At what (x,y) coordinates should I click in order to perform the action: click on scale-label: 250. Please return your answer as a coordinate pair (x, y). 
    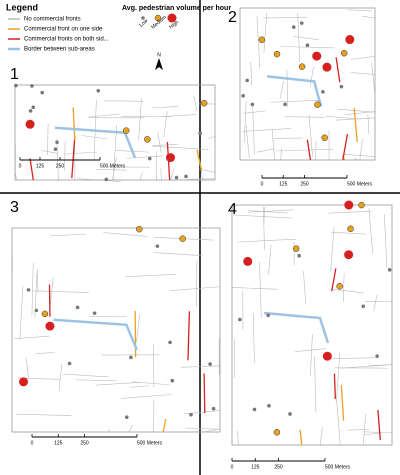
    Looking at the image, I should click on (278, 467).